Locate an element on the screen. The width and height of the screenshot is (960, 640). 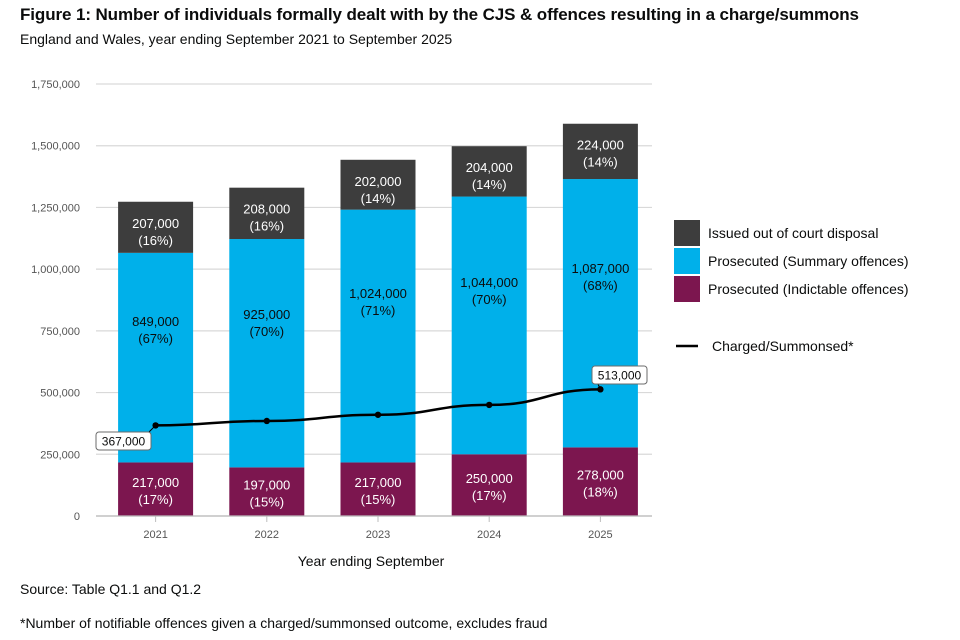
bar-value-label: 208,000 is located at coordinates (266, 209).